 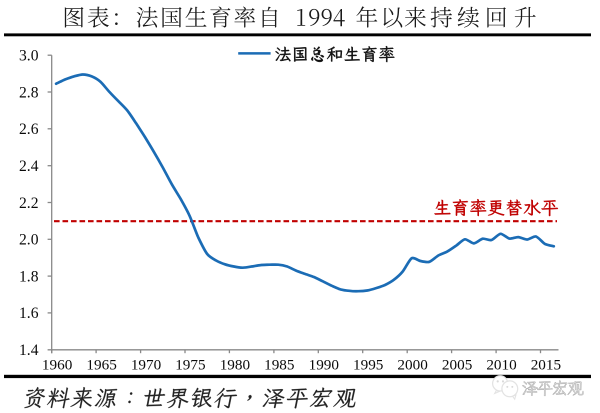 What do you see at coordinates (29, 240) in the screenshot?
I see `svg-text: 2.0` at bounding box center [29, 240].